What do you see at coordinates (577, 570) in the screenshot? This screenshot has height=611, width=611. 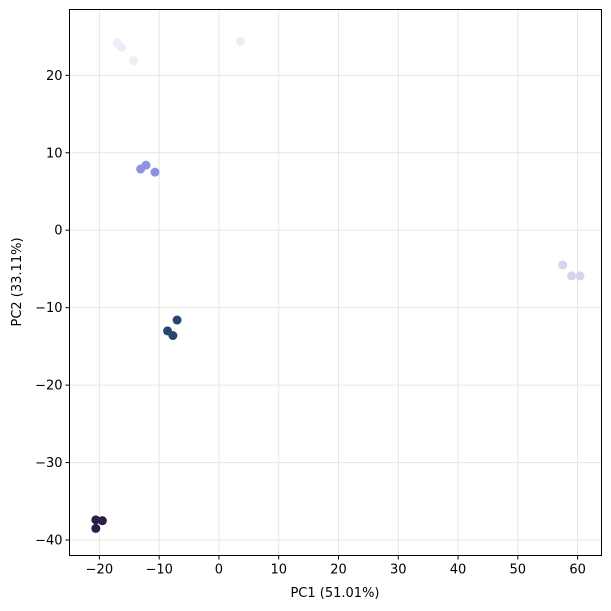 I see `x-tick-label: 60` at bounding box center [577, 570].